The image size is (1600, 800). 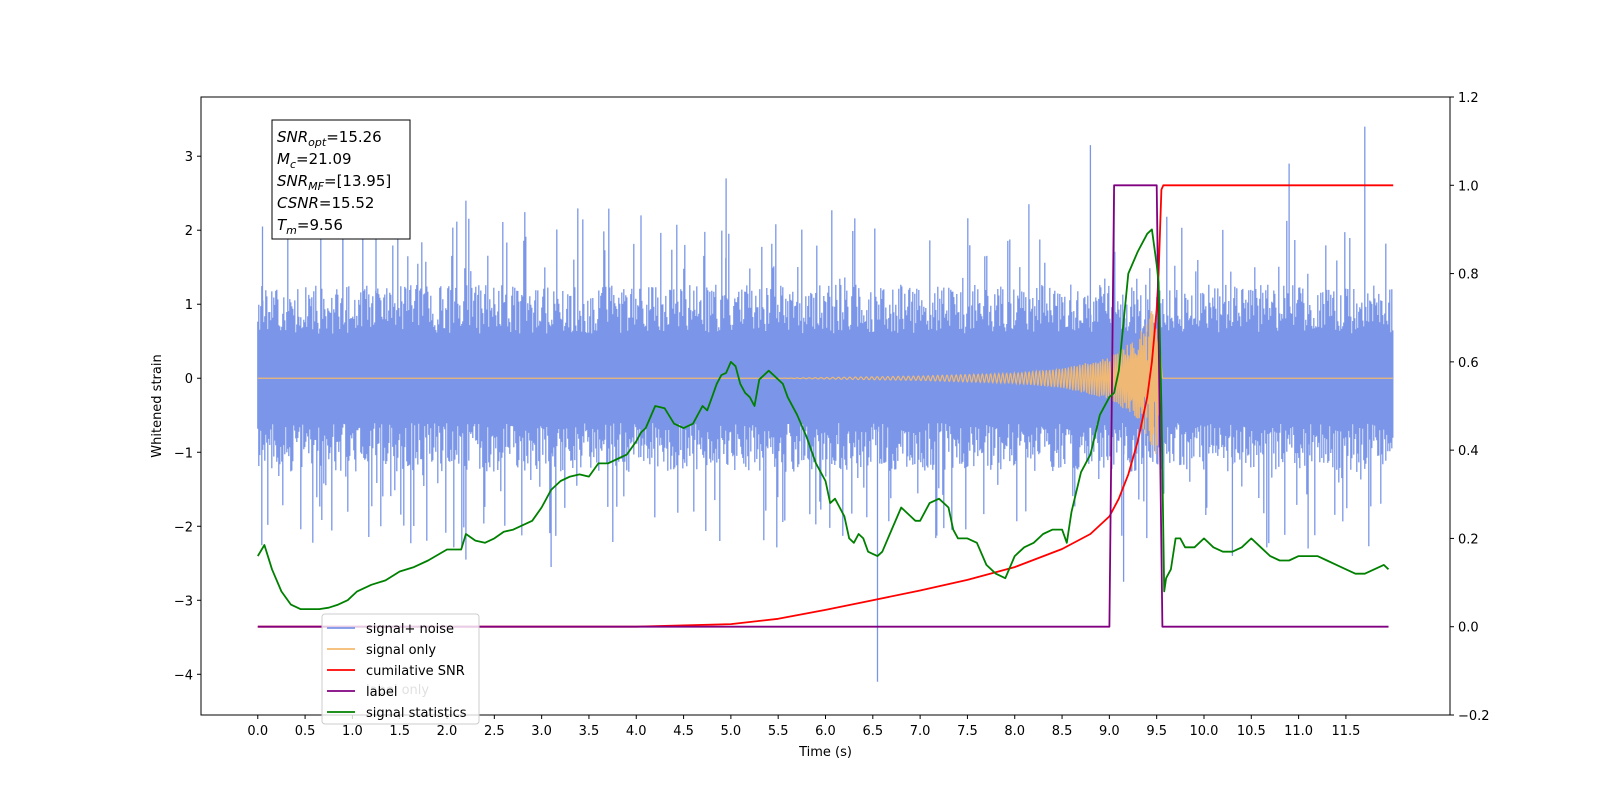 I want to click on y-tick-label: −4, so click(x=183, y=675).